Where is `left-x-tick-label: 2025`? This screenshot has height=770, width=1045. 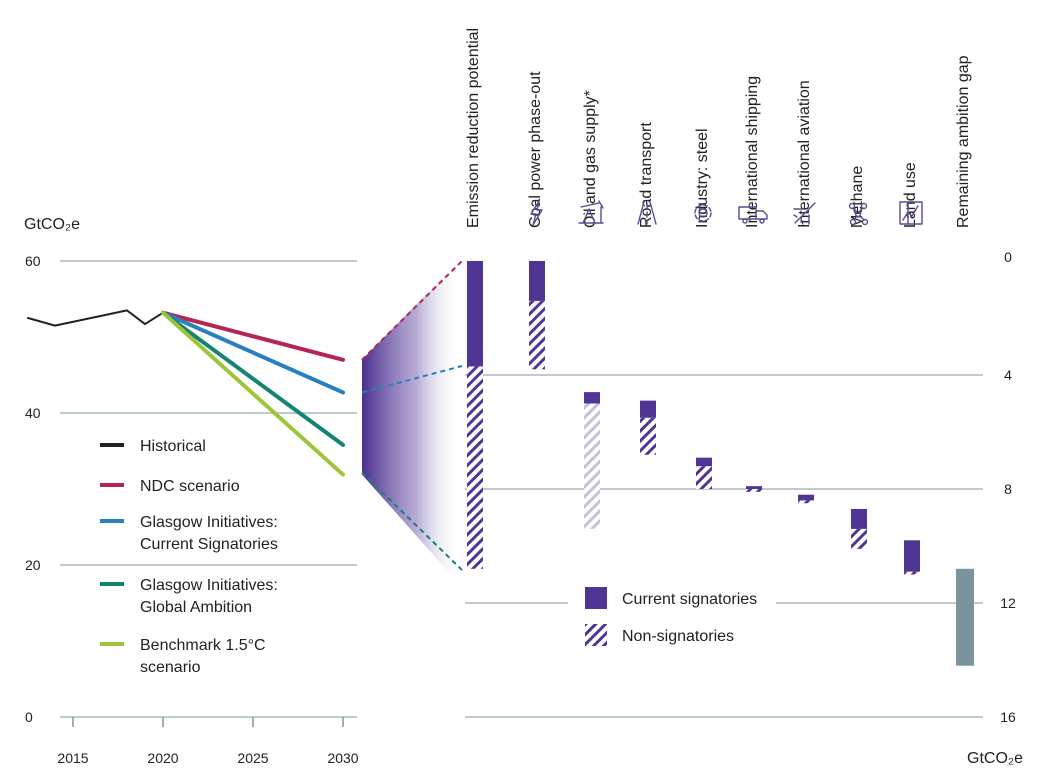 left-x-tick-label: 2025 is located at coordinates (252, 758).